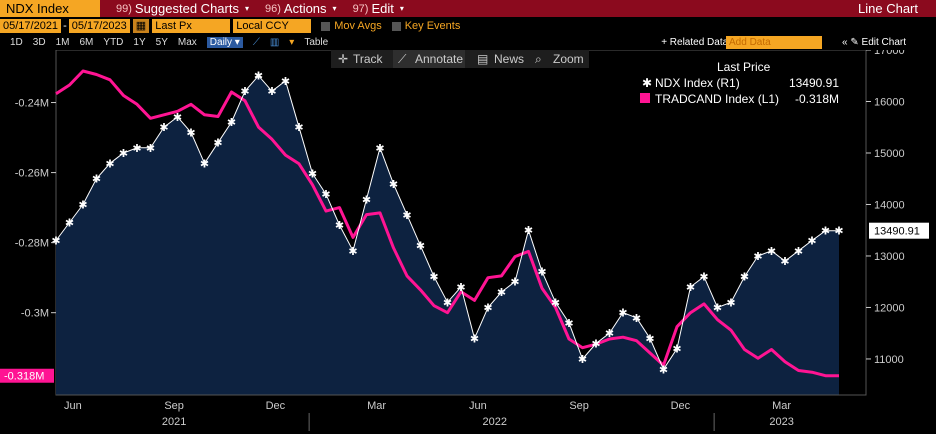 The width and height of the screenshot is (936, 434). What do you see at coordinates (326, 26) in the screenshot?
I see `mov-avgs-checkbox` at bounding box center [326, 26].